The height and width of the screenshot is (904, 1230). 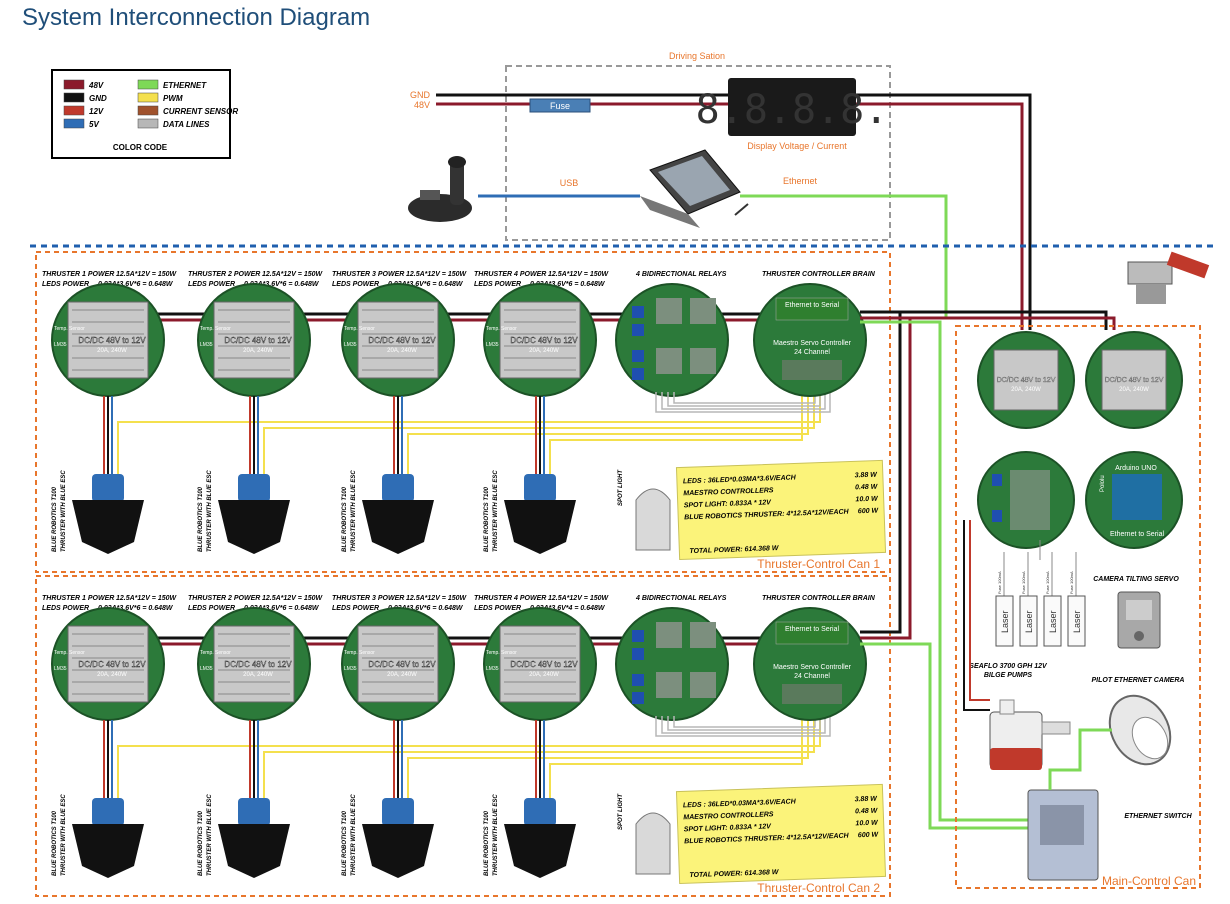 What do you see at coordinates (1139, 620) in the screenshot?
I see `servo-icon` at bounding box center [1139, 620].